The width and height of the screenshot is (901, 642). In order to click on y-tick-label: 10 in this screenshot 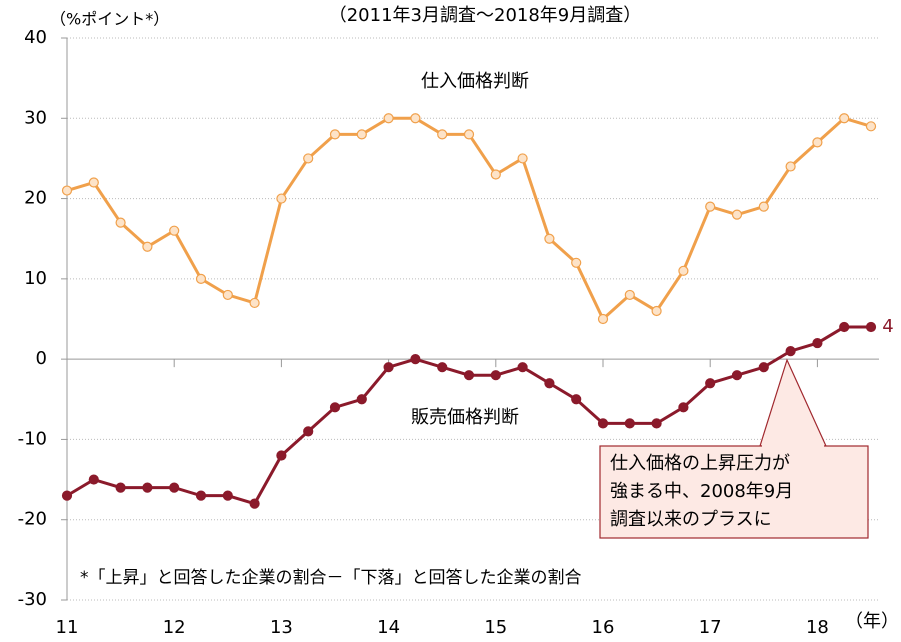, I will do `click(35, 278)`.